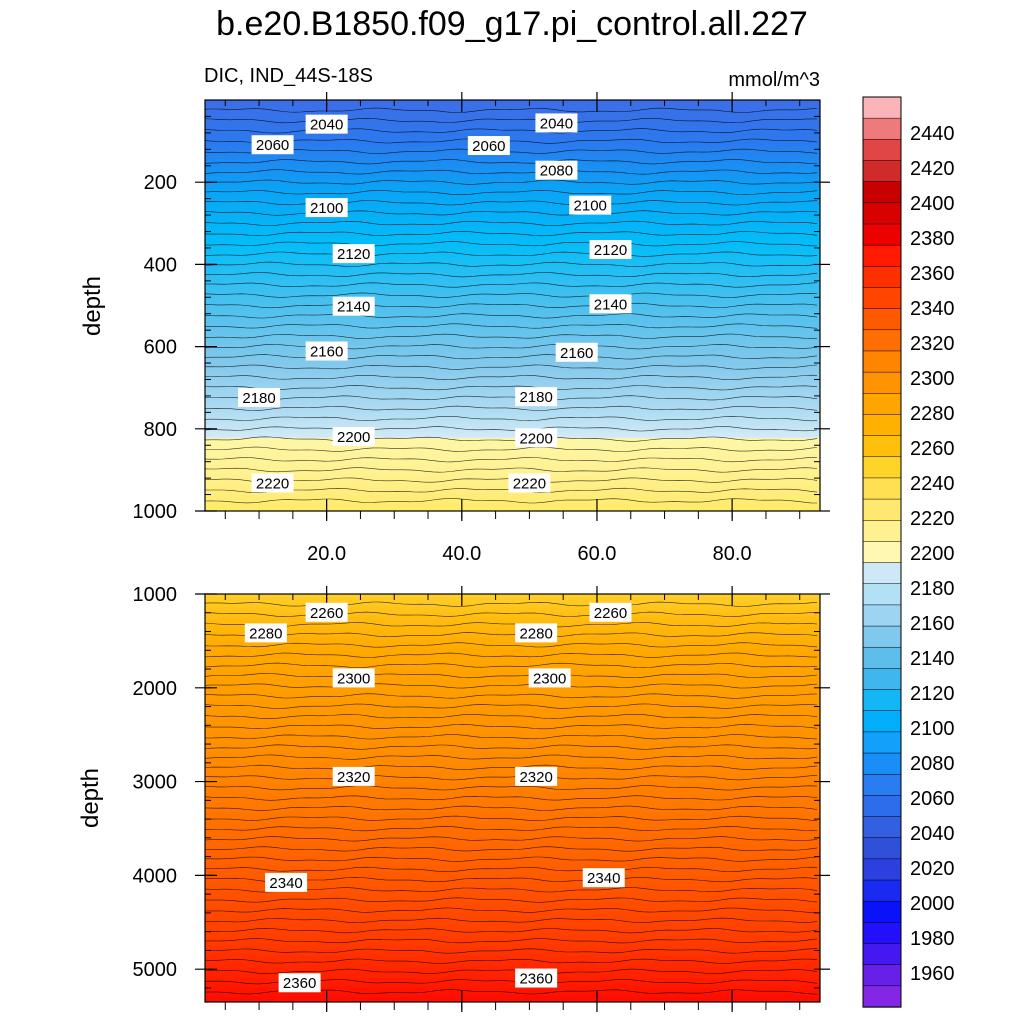  Describe the element at coordinates (285, 883) in the screenshot. I see `contour-label: 2340` at that location.